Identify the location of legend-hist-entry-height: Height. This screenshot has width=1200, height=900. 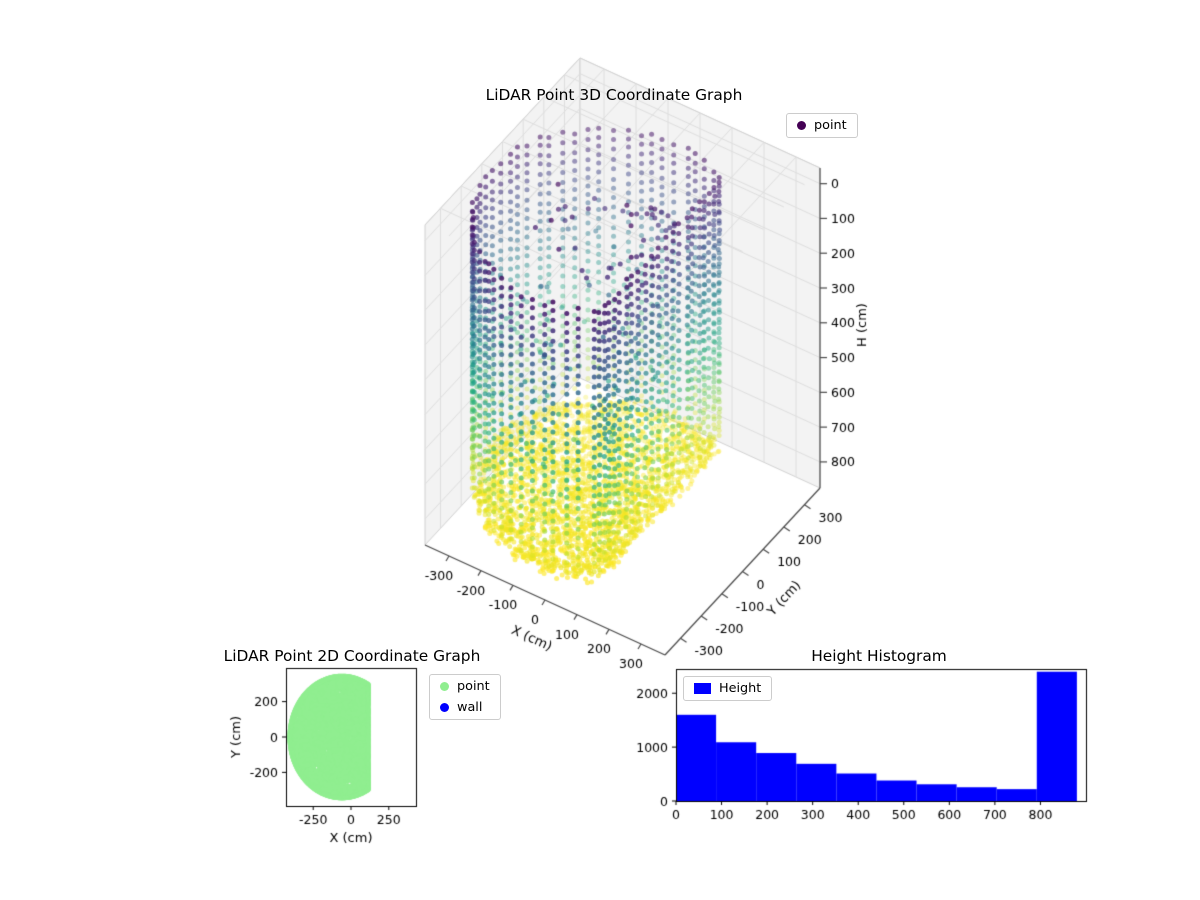
(727, 688).